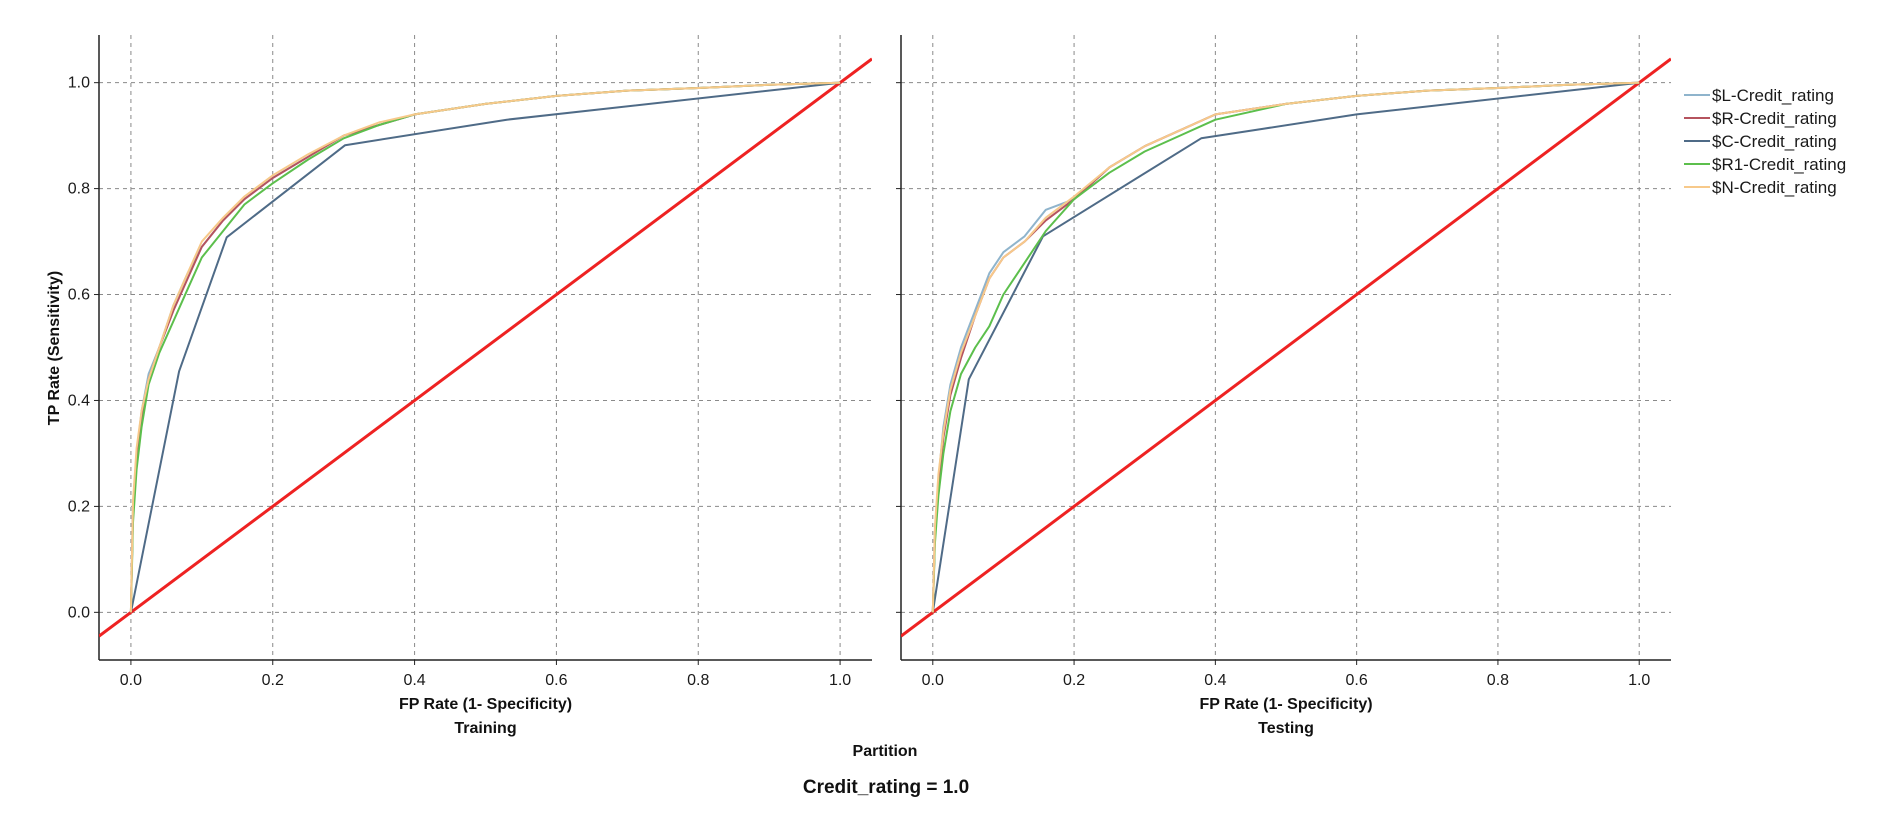 This screenshot has width=1877, height=816. I want to click on legend-label: $R-Credit_rating, so click(1774, 118).